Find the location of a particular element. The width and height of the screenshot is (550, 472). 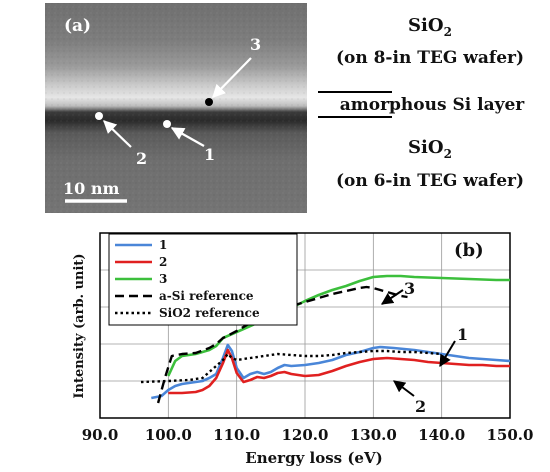

x-tick-labels: 90.0 100.0 110.0 120.0 130.0 140.0 150.0 is located at coordinates (308, 435).